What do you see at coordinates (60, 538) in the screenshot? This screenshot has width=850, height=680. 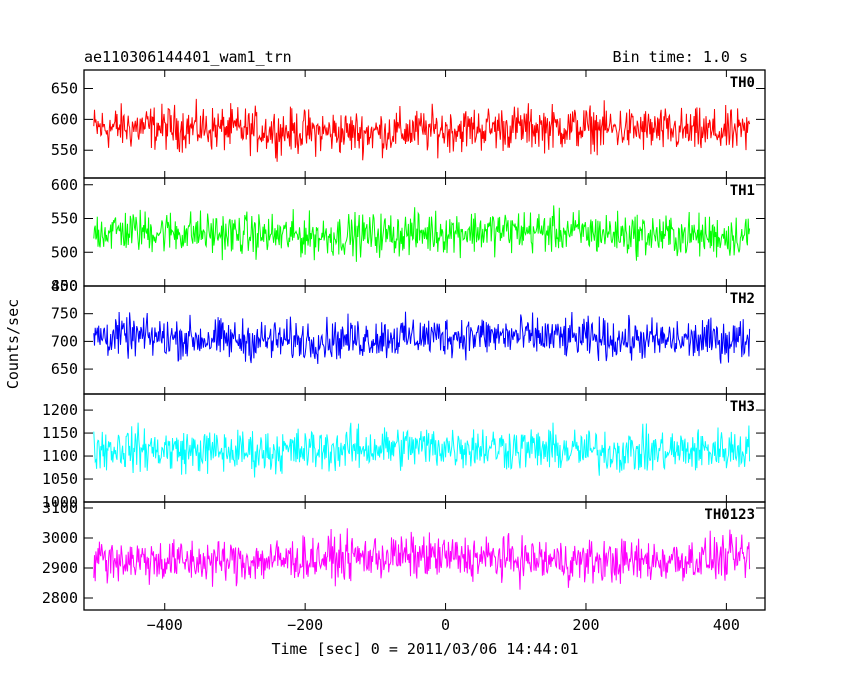 I see `y-tick-label: 3000` at bounding box center [60, 538].